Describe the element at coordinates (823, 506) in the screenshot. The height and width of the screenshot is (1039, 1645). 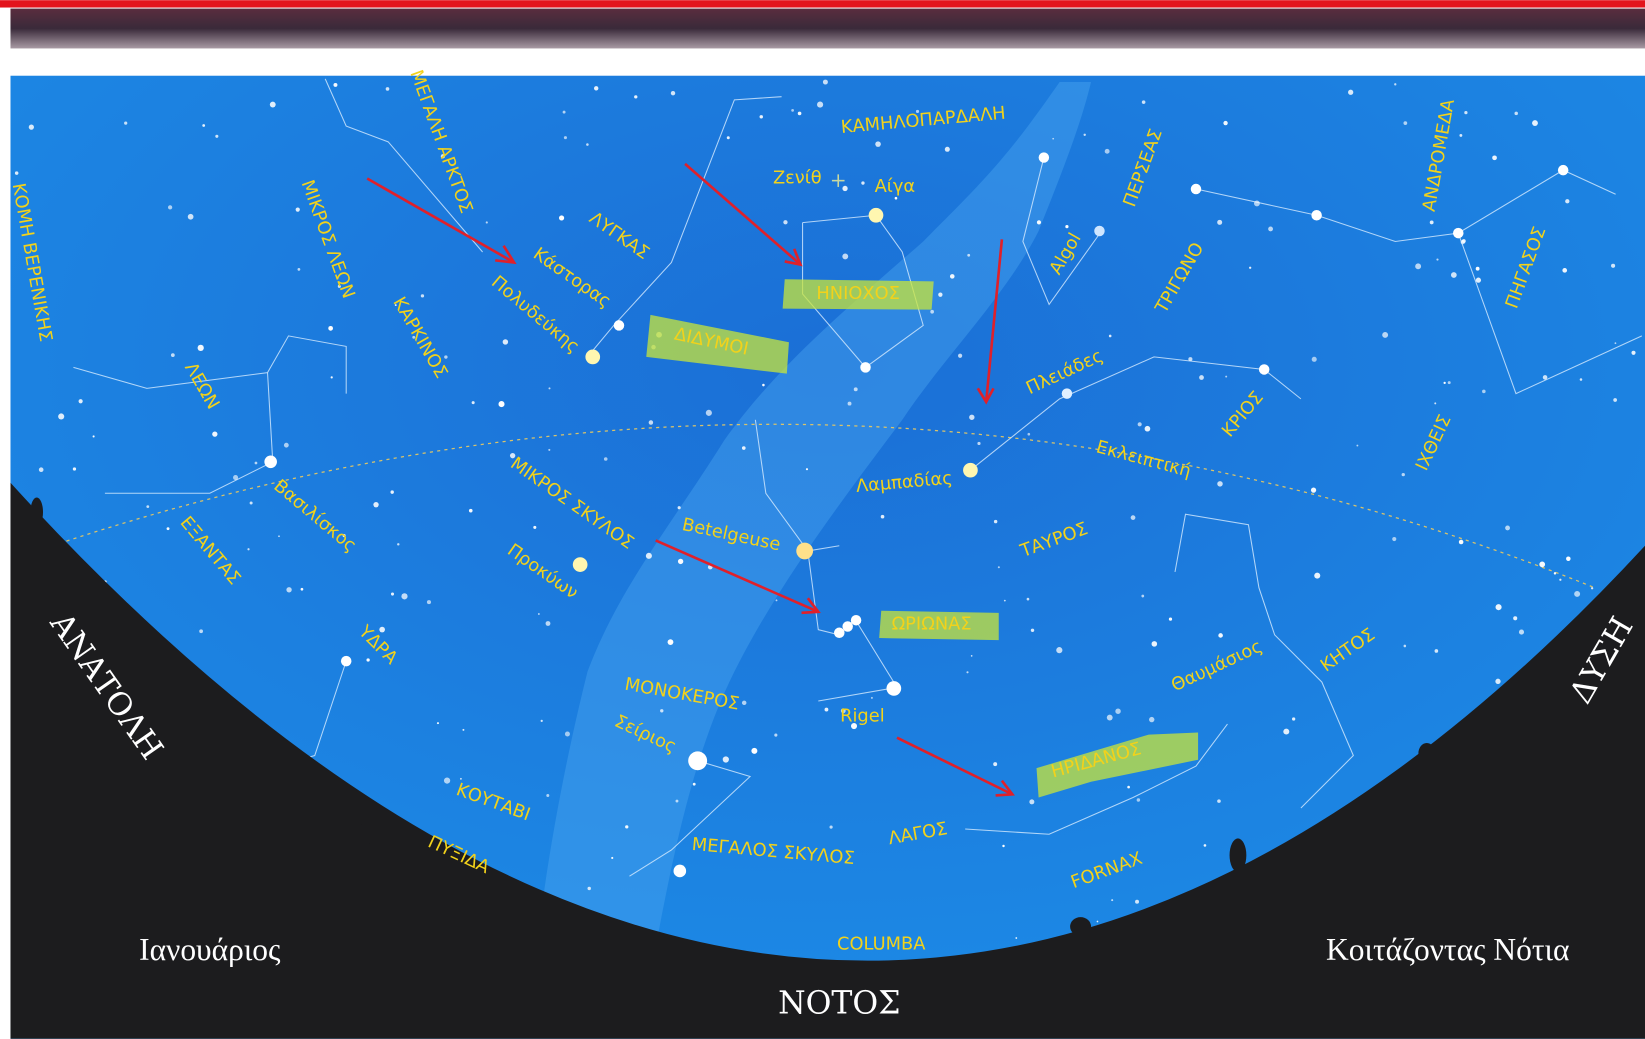
I see `ecliptic-line` at that location.